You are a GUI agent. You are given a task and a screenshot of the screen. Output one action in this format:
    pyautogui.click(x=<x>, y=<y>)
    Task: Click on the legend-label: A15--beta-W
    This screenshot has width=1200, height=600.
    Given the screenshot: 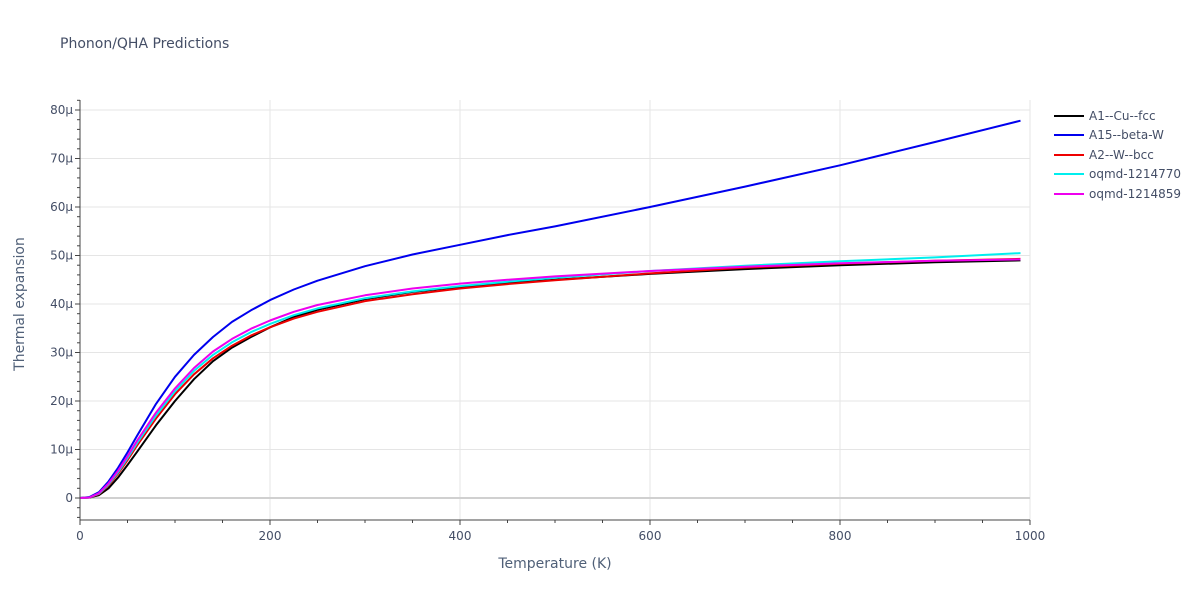 What is the action you would take?
    pyautogui.click(x=1126, y=135)
    